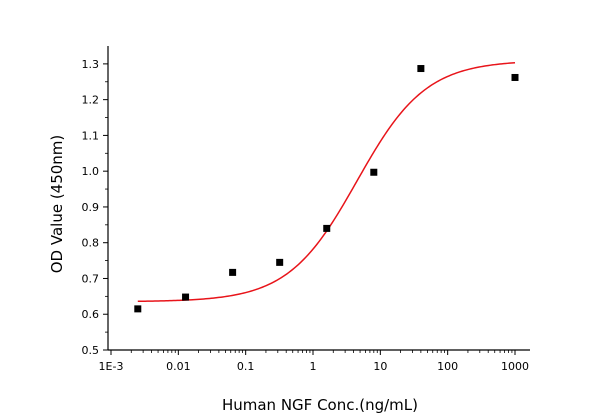  Describe the element at coordinates (447, 366) in the screenshot. I see `x-tick-label: 100` at that location.